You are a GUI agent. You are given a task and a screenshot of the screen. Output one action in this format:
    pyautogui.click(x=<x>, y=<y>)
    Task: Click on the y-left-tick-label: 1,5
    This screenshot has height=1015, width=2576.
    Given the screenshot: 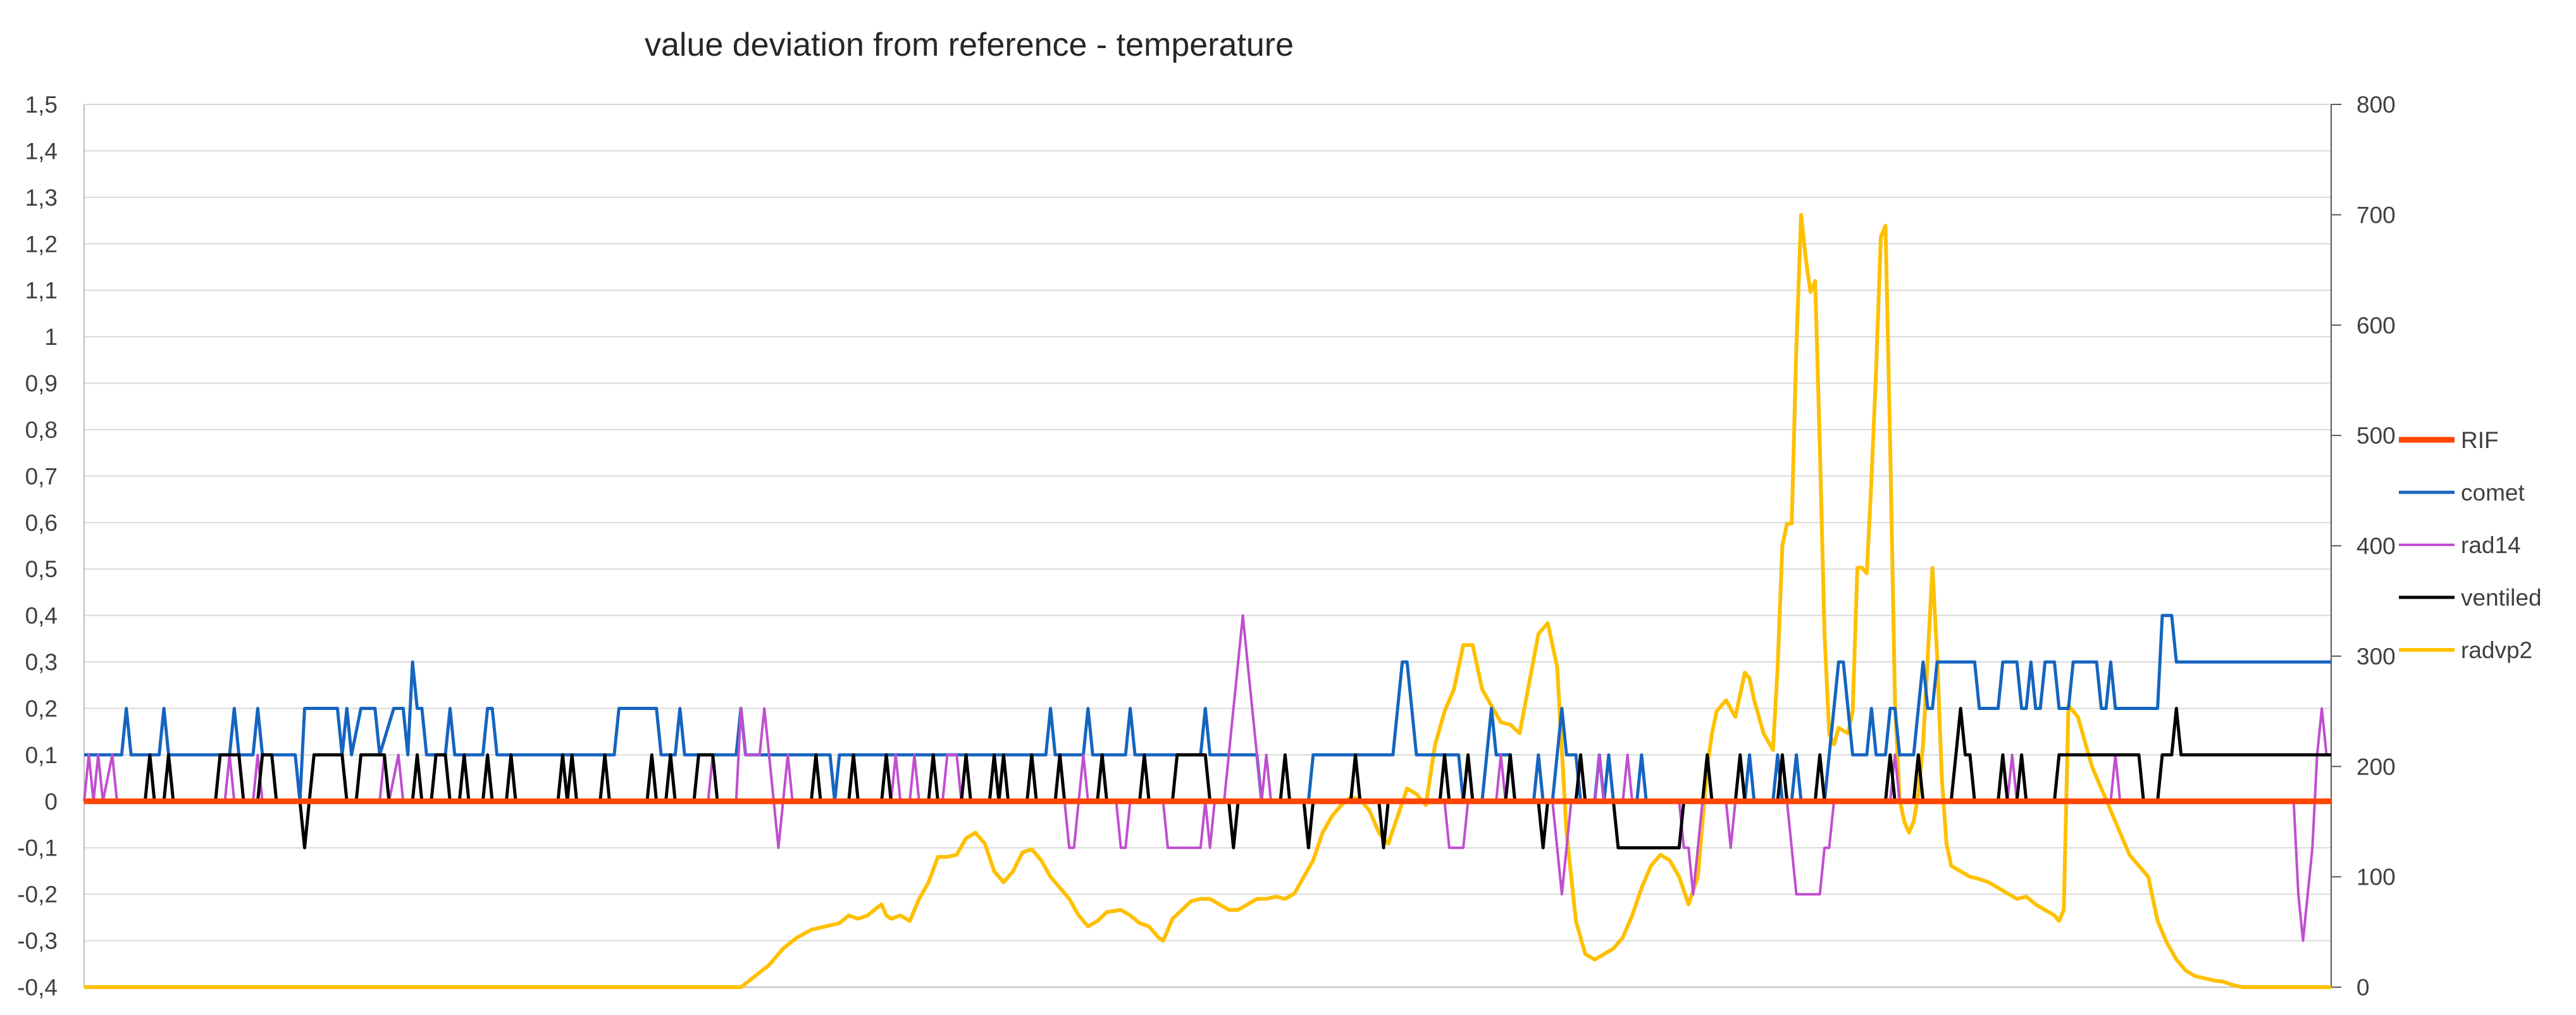 What is the action you would take?
    pyautogui.click(x=42, y=105)
    